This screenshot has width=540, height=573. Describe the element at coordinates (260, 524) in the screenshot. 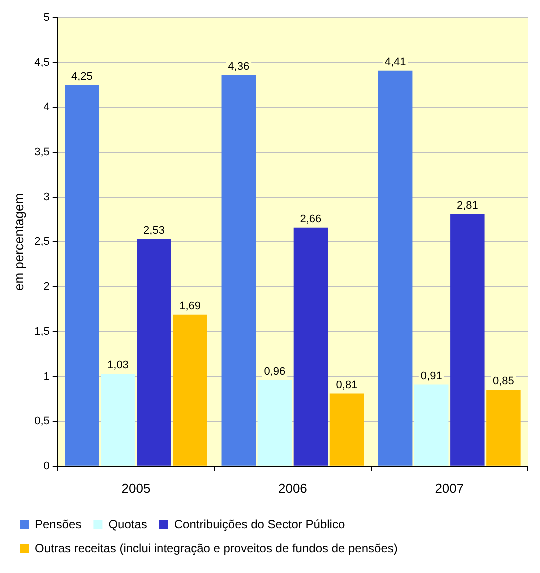

I see `legend-label: Contribuições do Sector Público` at that location.